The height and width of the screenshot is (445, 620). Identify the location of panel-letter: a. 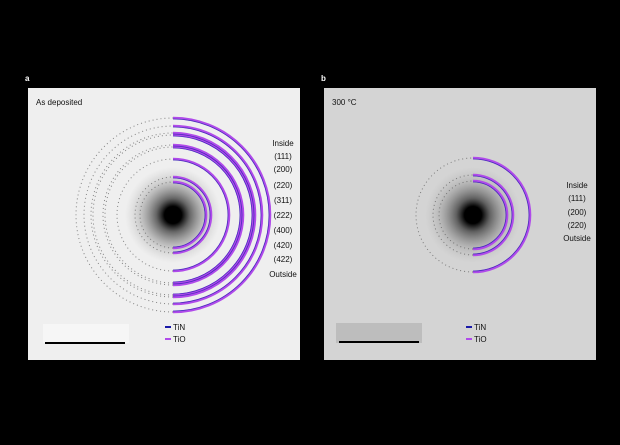
(27, 78).